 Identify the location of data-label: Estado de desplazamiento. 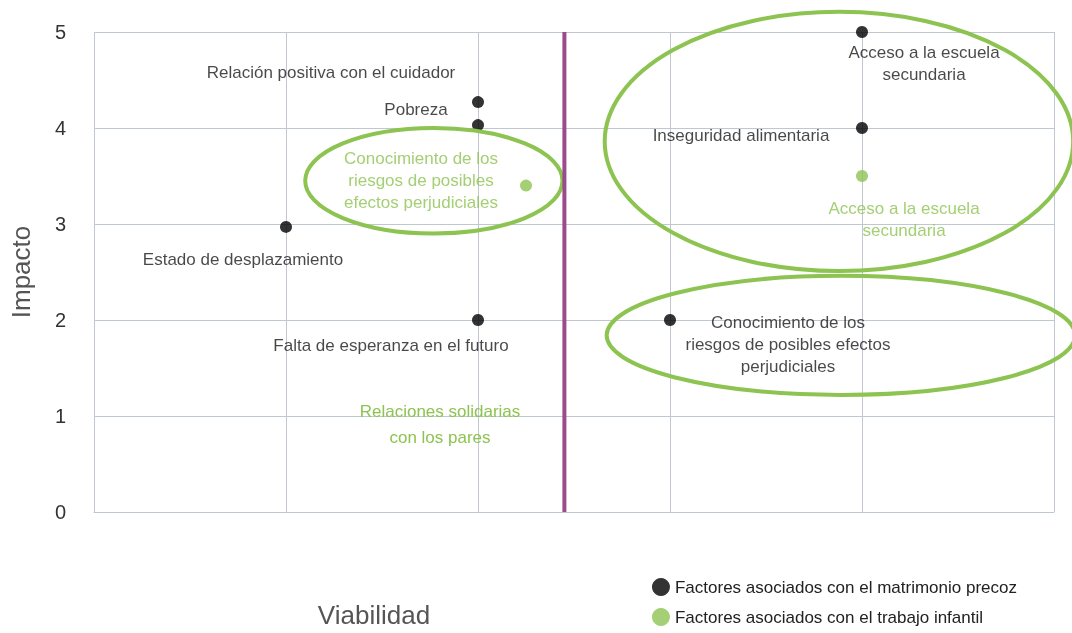
(243, 260).